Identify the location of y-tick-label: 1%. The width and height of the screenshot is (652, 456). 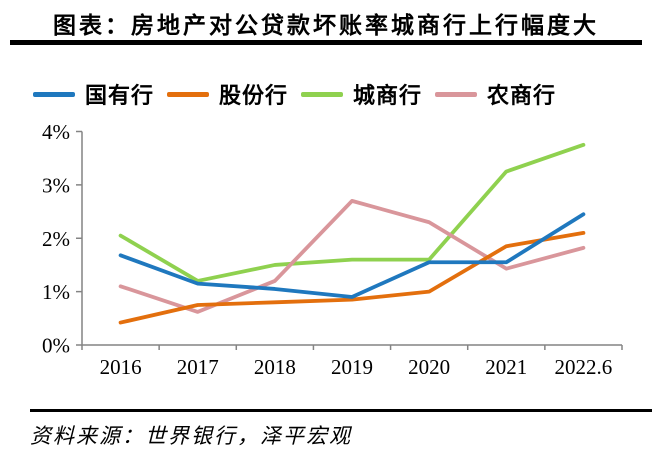
(56, 292).